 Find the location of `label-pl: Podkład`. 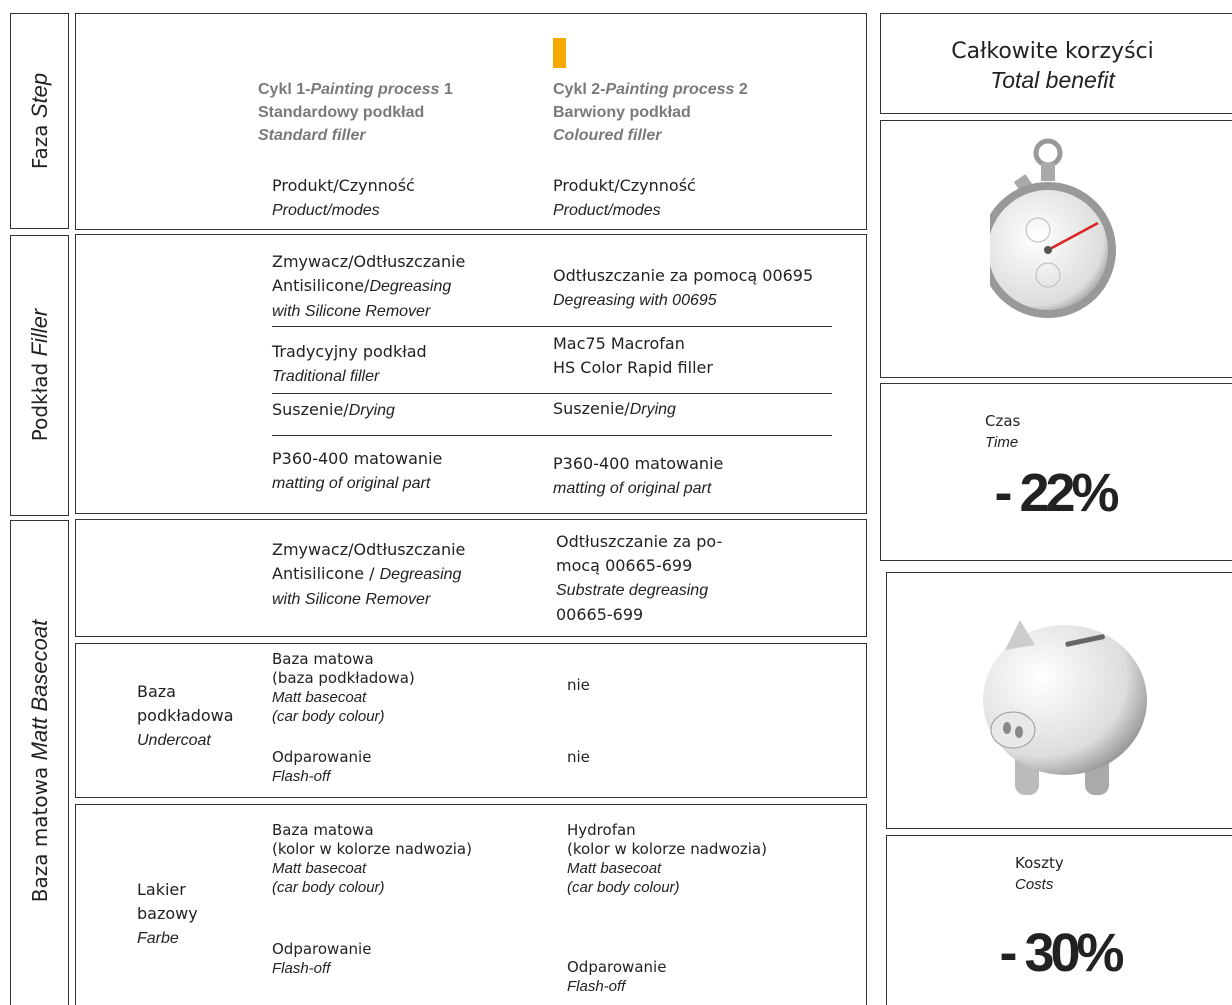

label-pl: Podkład is located at coordinates (40, 402).